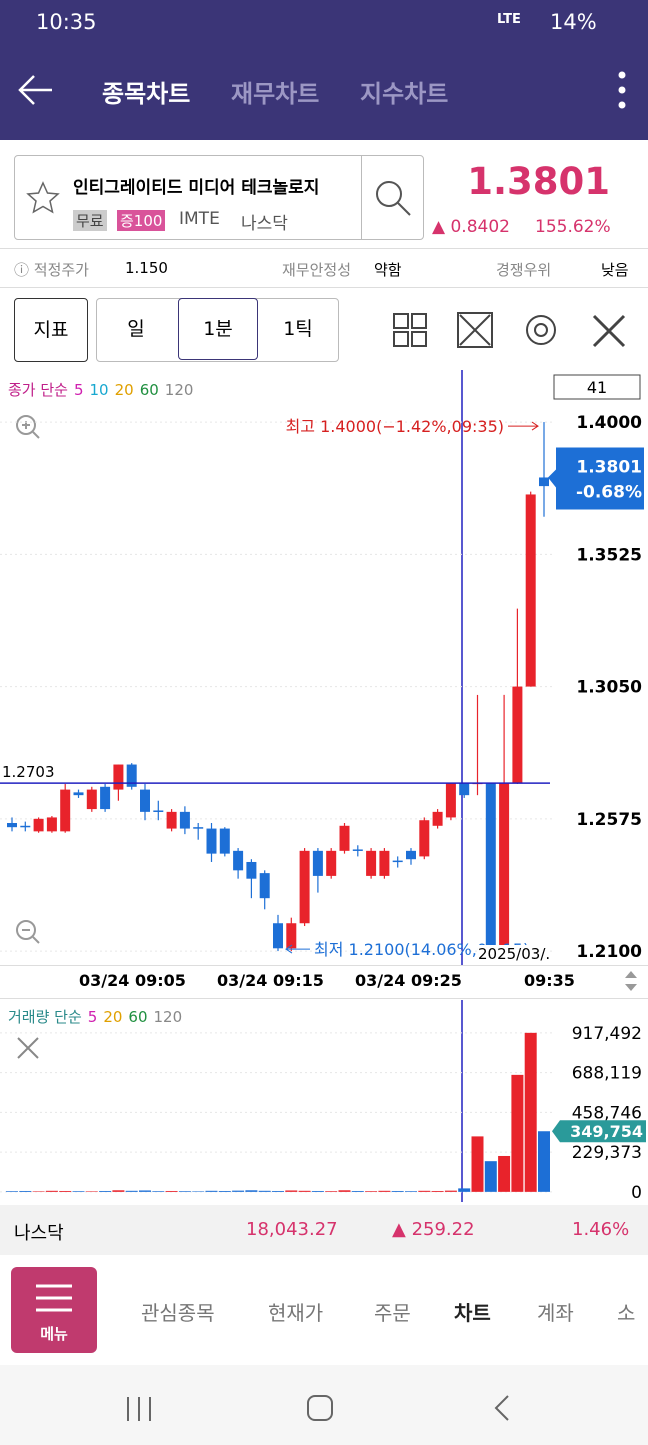 This screenshot has height=1445, width=648. What do you see at coordinates (609, 952) in the screenshot?
I see `y-tick-label: 1.2100` at bounding box center [609, 952].